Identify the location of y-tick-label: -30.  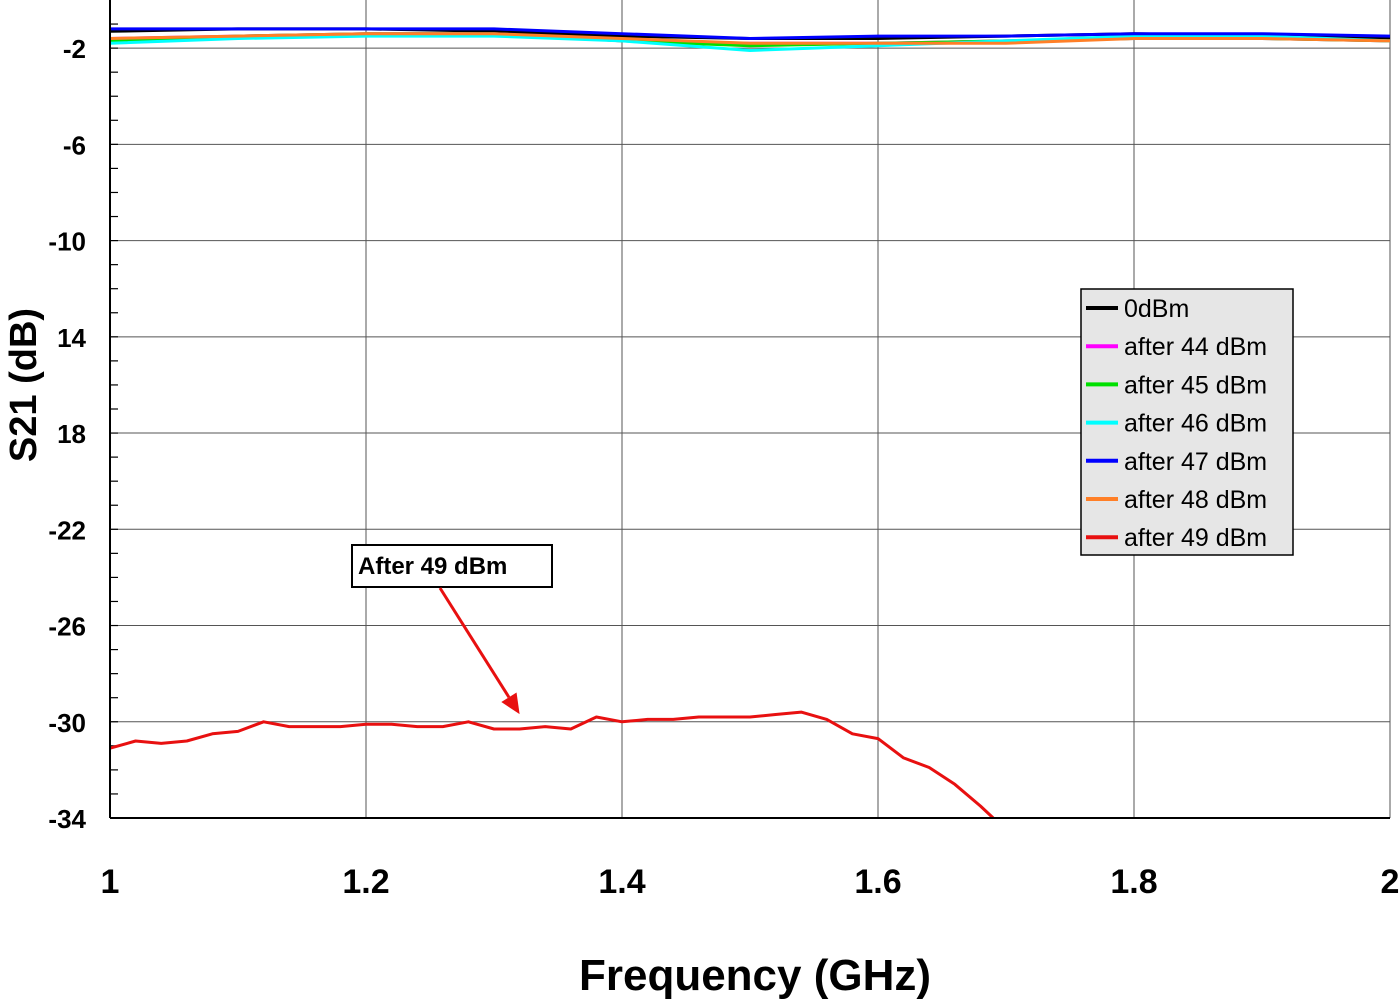
(67, 723).